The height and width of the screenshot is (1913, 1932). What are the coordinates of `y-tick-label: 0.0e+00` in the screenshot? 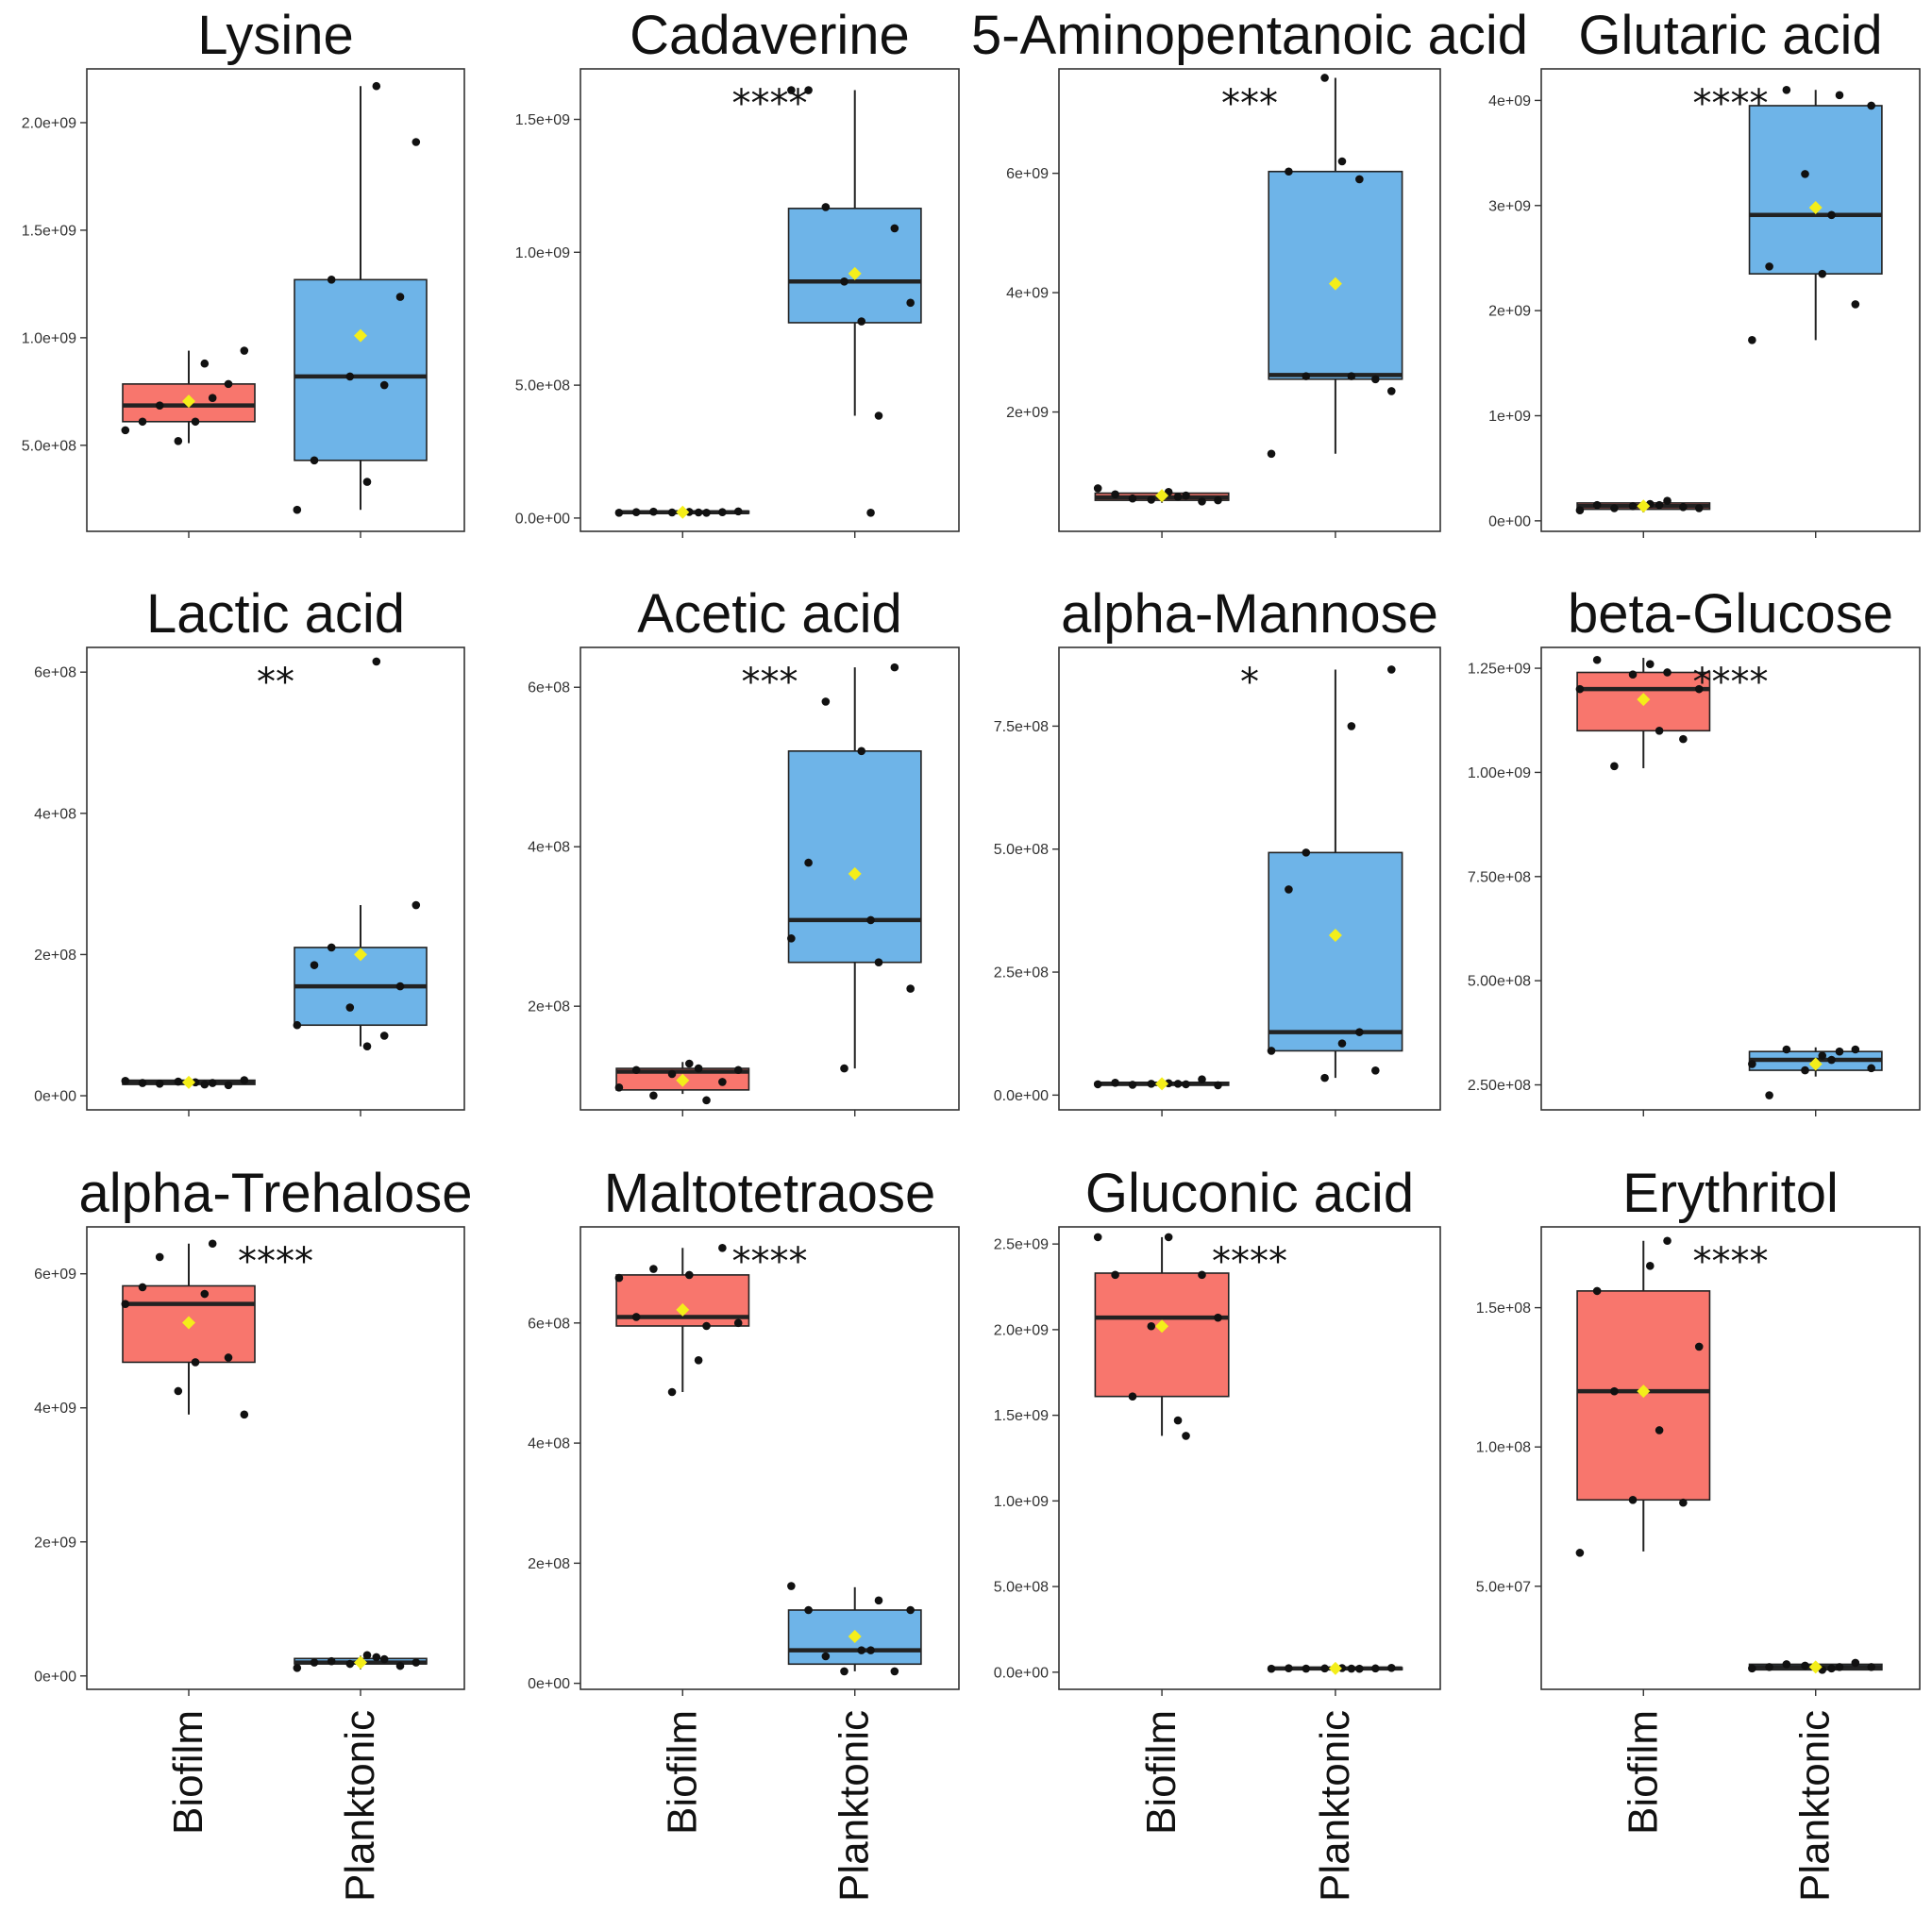 It's located at (542, 519).